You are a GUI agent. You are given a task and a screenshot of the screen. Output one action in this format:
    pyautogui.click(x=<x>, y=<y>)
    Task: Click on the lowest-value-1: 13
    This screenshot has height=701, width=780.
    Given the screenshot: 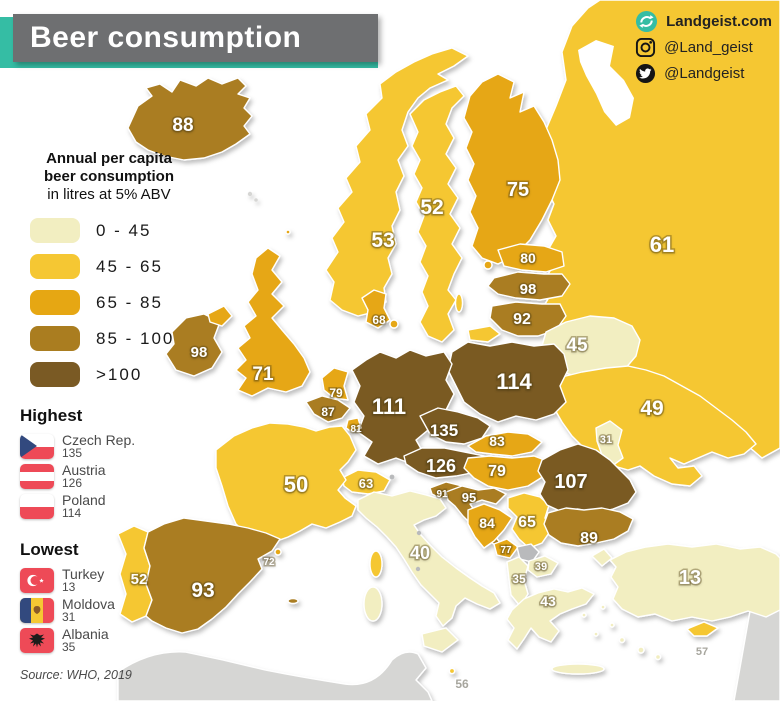 What is the action you would take?
    pyautogui.click(x=69, y=587)
    